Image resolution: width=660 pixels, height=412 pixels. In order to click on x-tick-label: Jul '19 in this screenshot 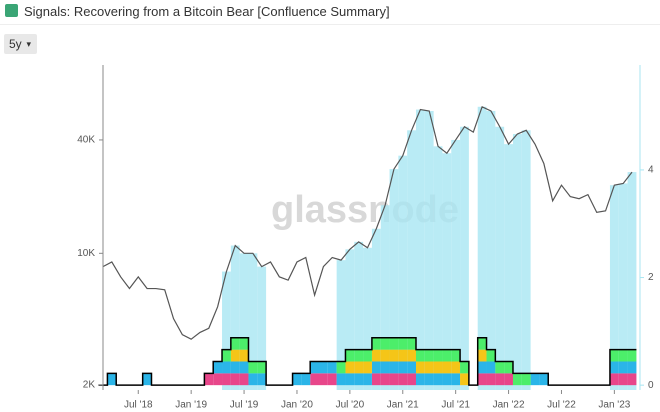, I will do `click(244, 405)`.